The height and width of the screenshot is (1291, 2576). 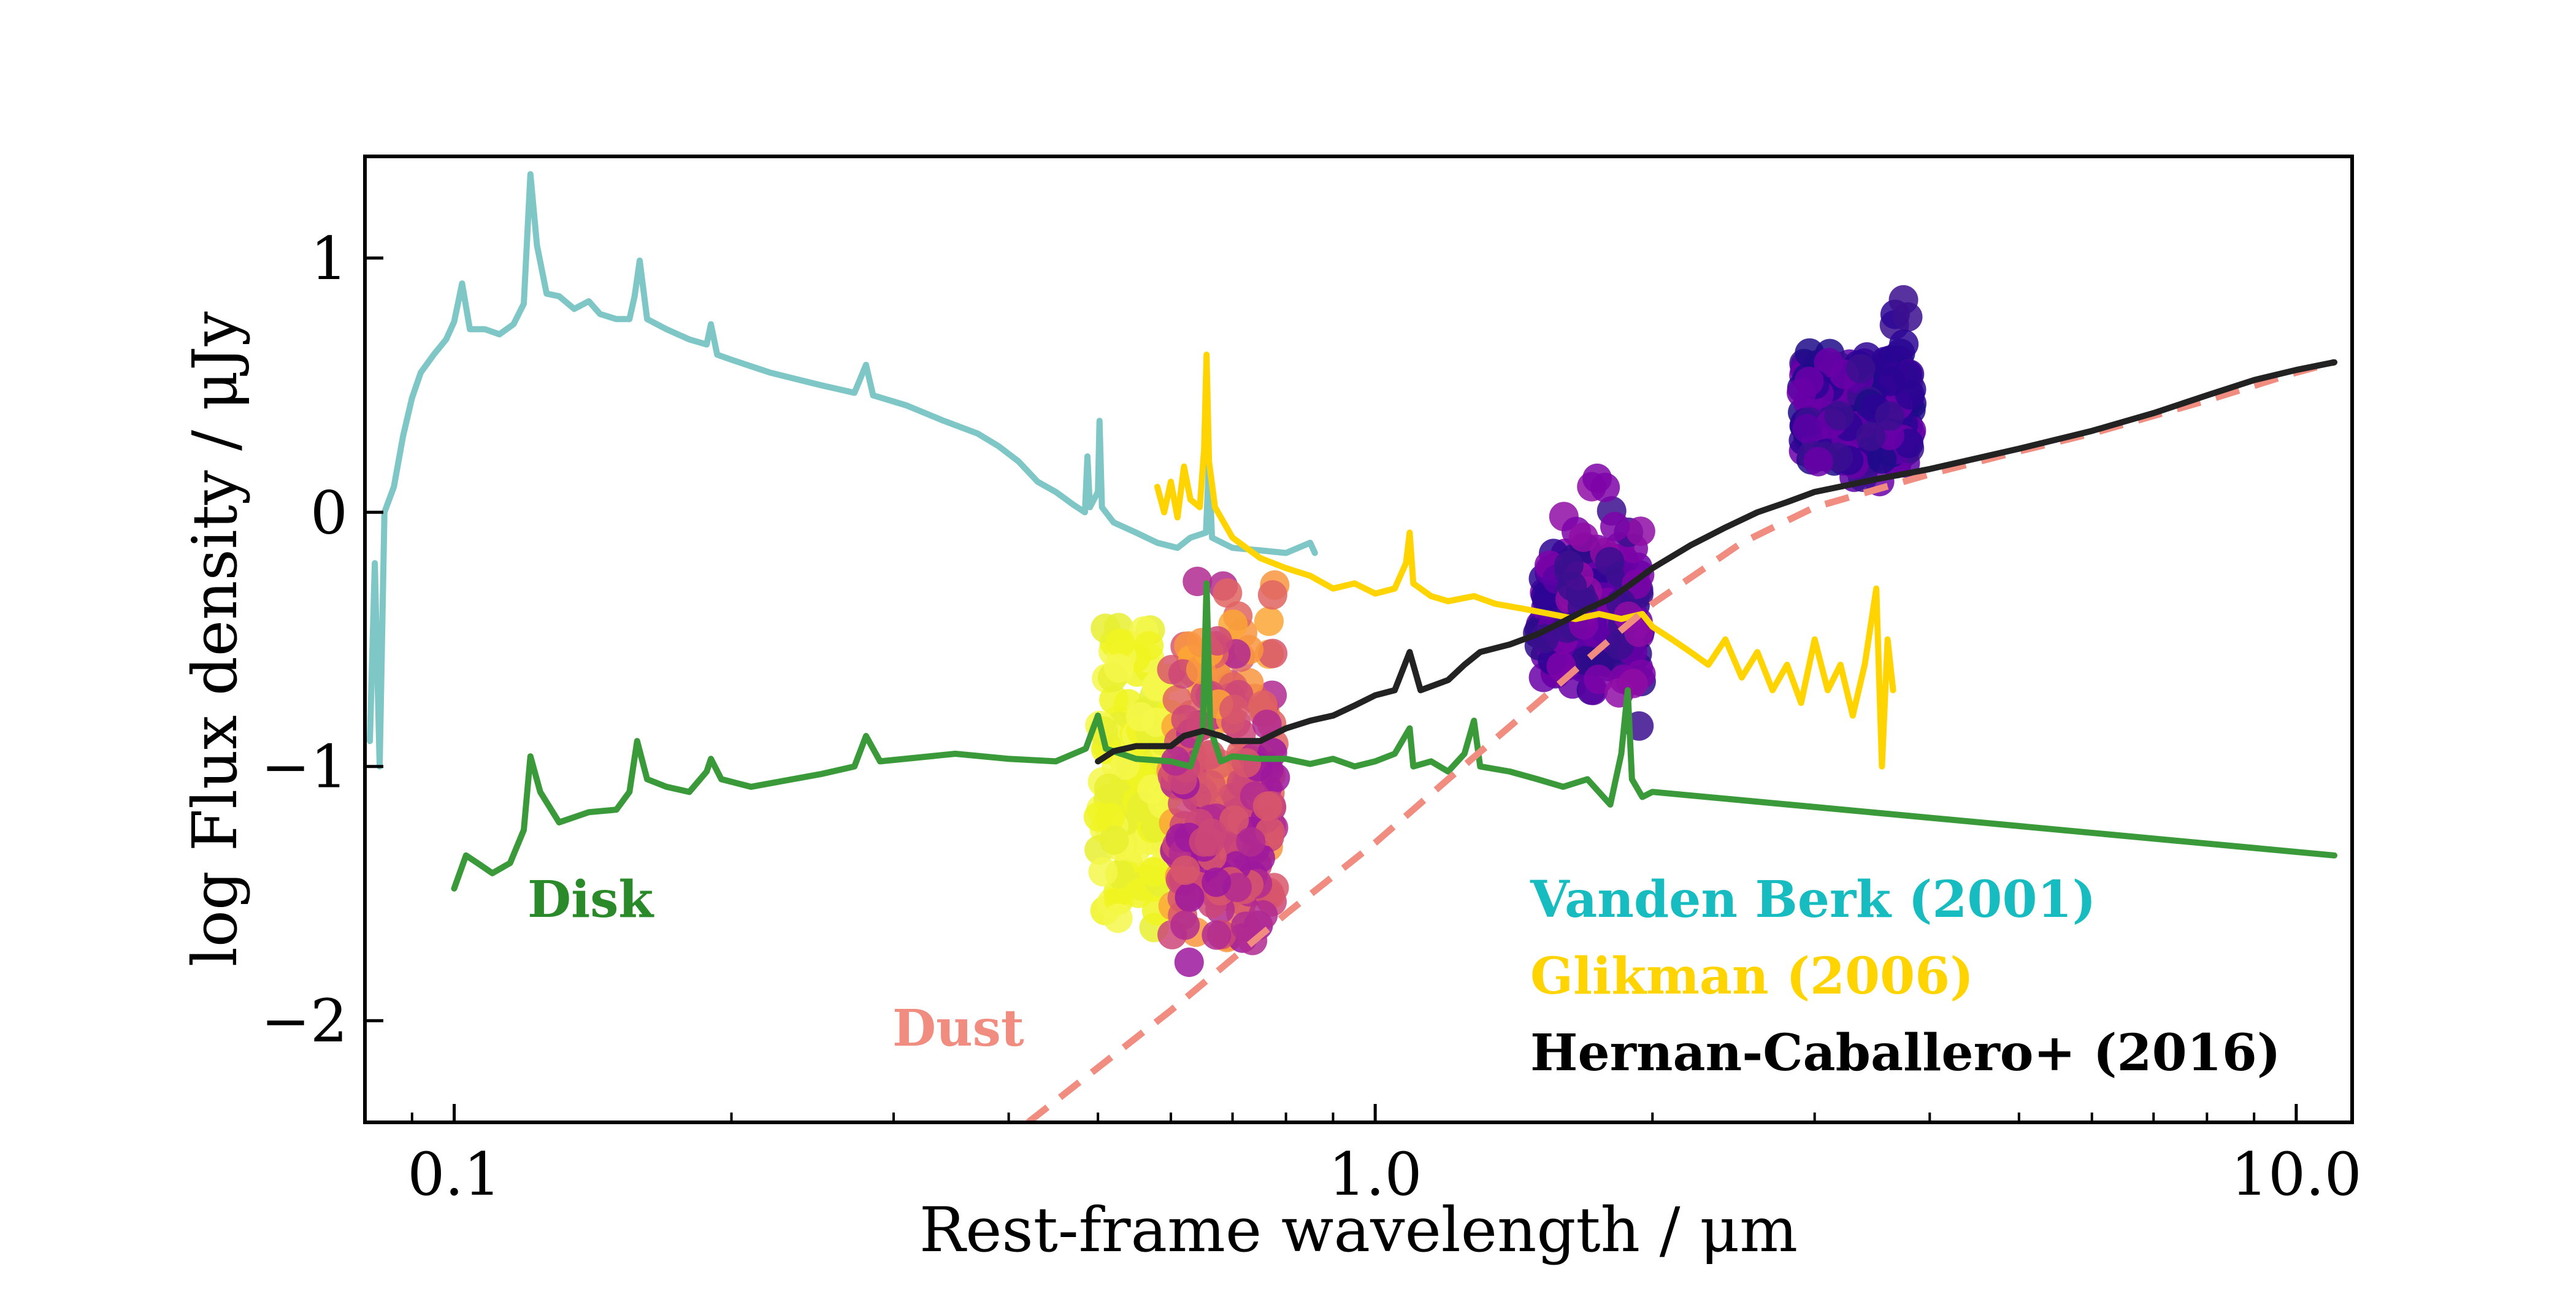 What do you see at coordinates (1358, 1230) in the screenshot?
I see `x-axis-title: Rest-frame wavelength / μm` at bounding box center [1358, 1230].